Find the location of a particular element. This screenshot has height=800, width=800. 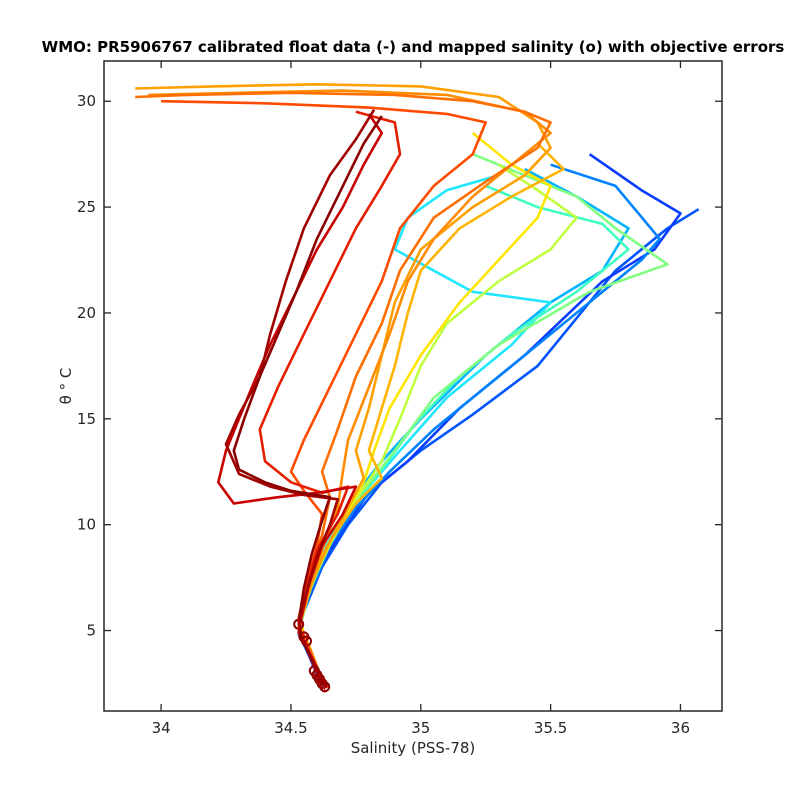

x-tick-label: 34 is located at coordinates (161, 728).